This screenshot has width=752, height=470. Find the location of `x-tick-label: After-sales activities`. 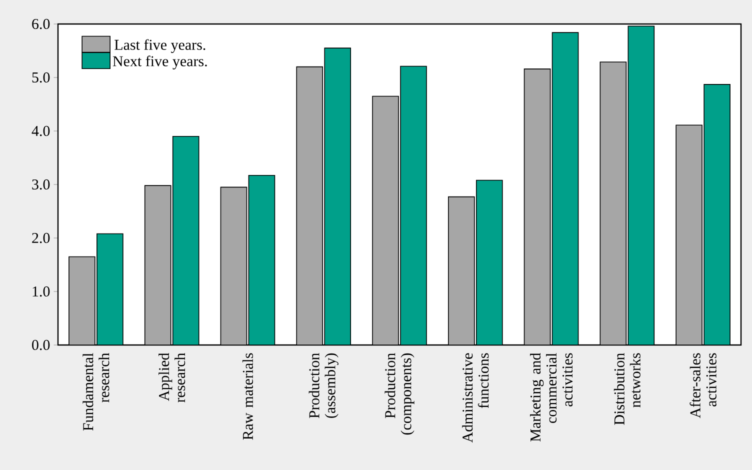

x-tick-label: After-sales activities is located at coordinates (703, 385).